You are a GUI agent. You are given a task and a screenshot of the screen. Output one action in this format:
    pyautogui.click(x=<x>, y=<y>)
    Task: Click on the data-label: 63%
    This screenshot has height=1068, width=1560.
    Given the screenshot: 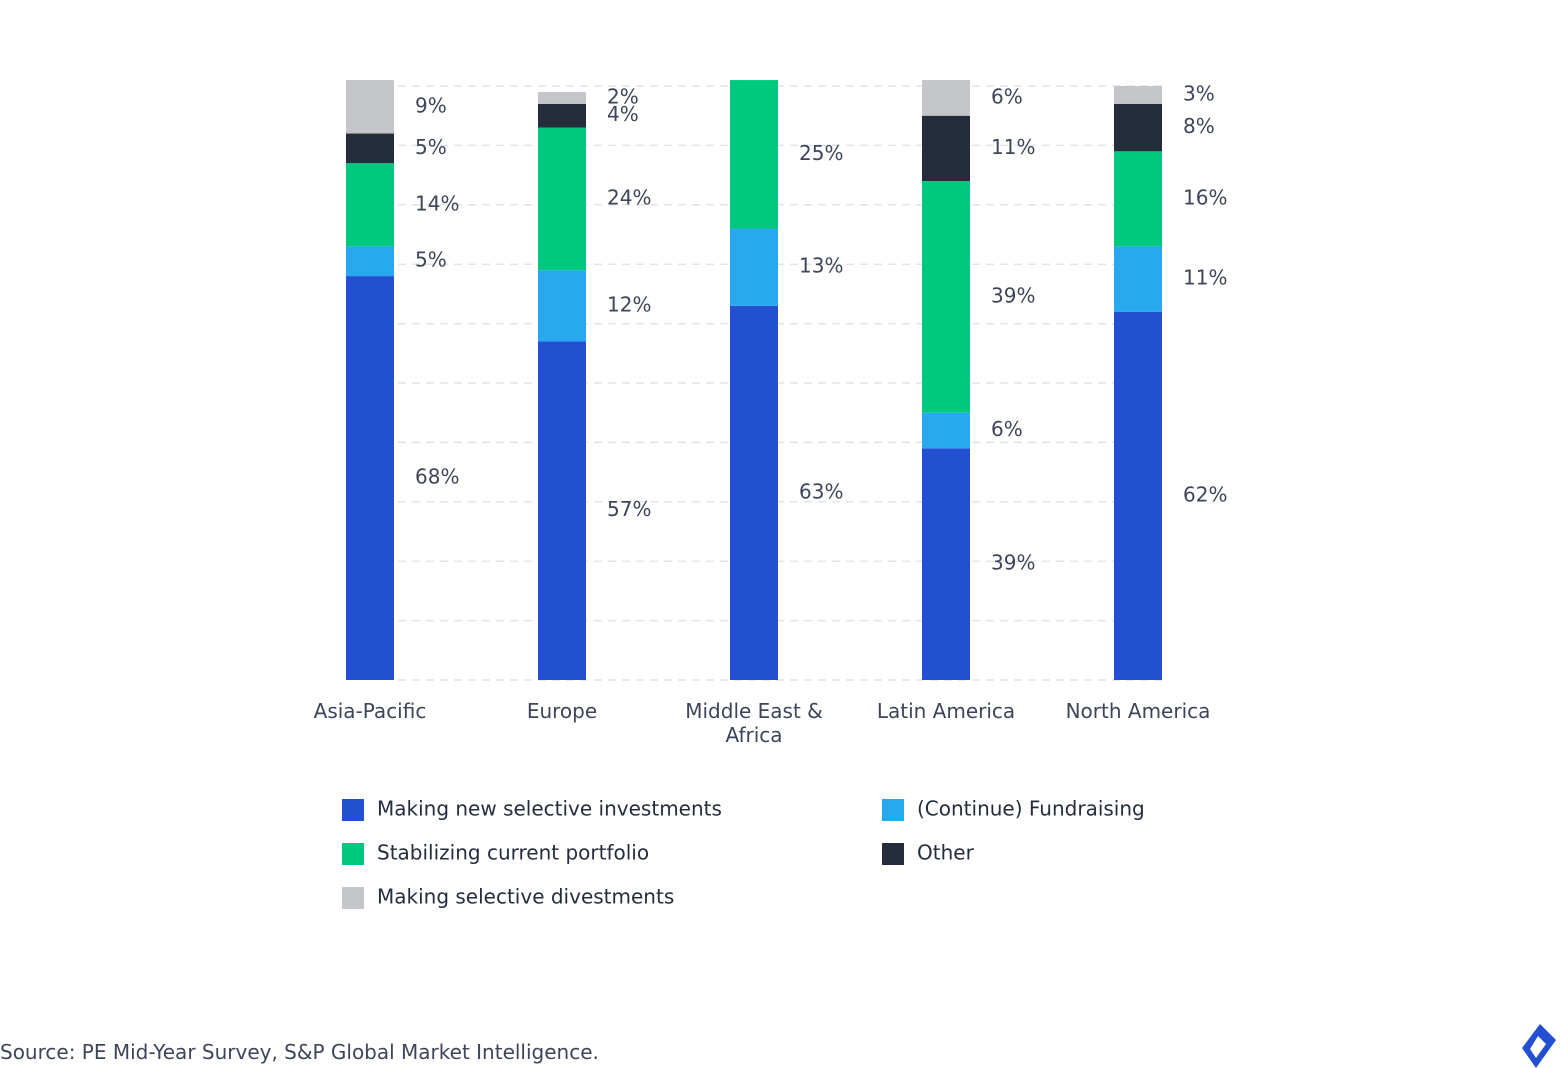 What is the action you would take?
    pyautogui.click(x=821, y=491)
    